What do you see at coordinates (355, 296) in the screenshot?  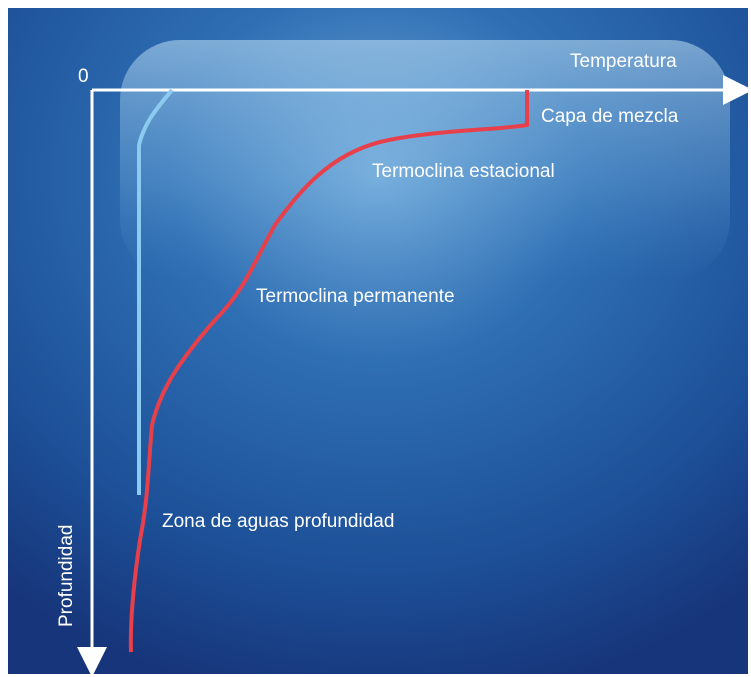 I see `layer-label: Termoclina permanente` at bounding box center [355, 296].